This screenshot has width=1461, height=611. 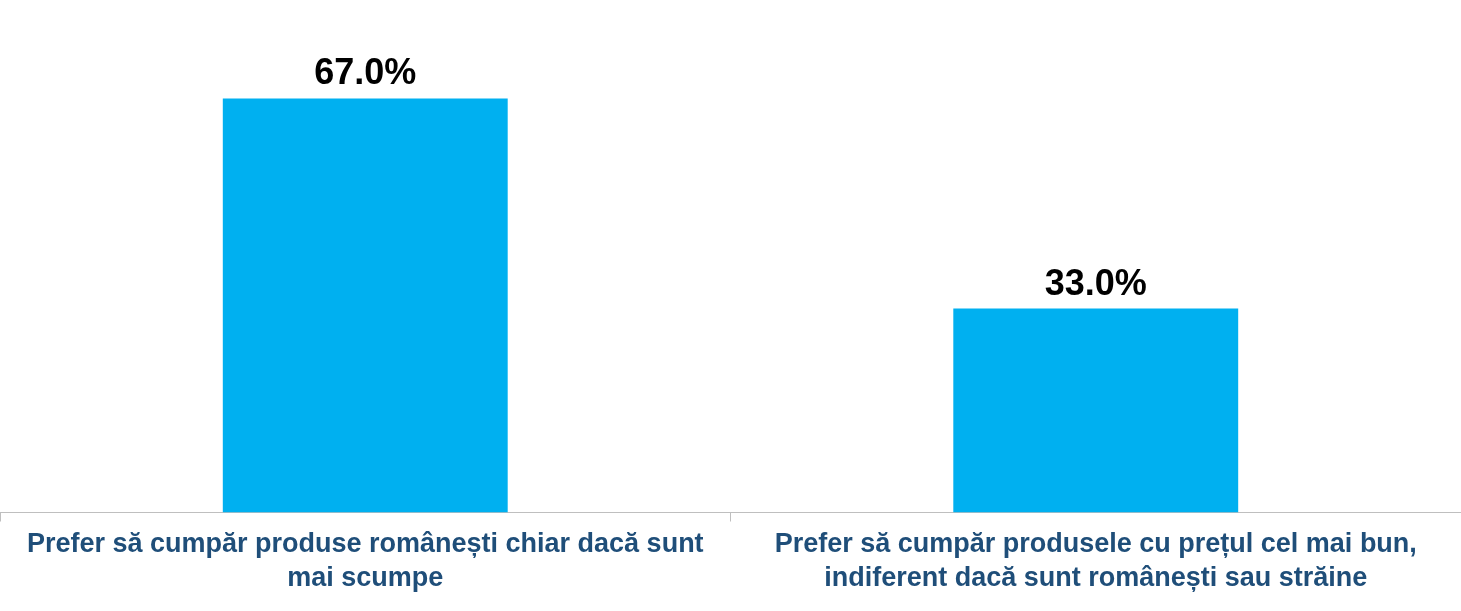 I want to click on x-tick-label: Prefer să cumpăr produsele cu prețul cel mai bun, indiferent dacă sunt românești sau străine, so click(x=1095, y=559).